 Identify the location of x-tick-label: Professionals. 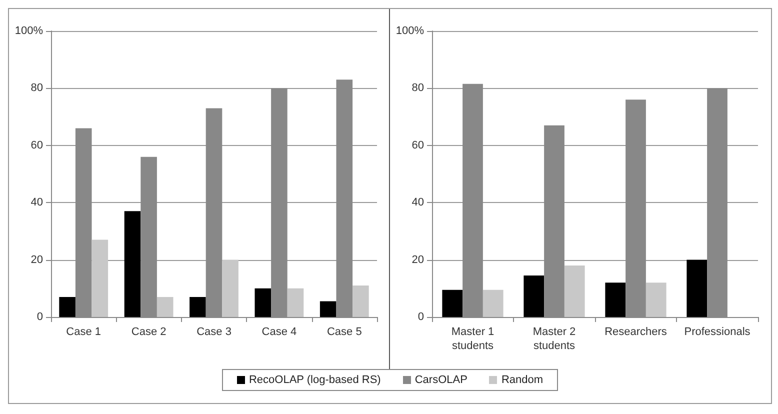
(717, 332).